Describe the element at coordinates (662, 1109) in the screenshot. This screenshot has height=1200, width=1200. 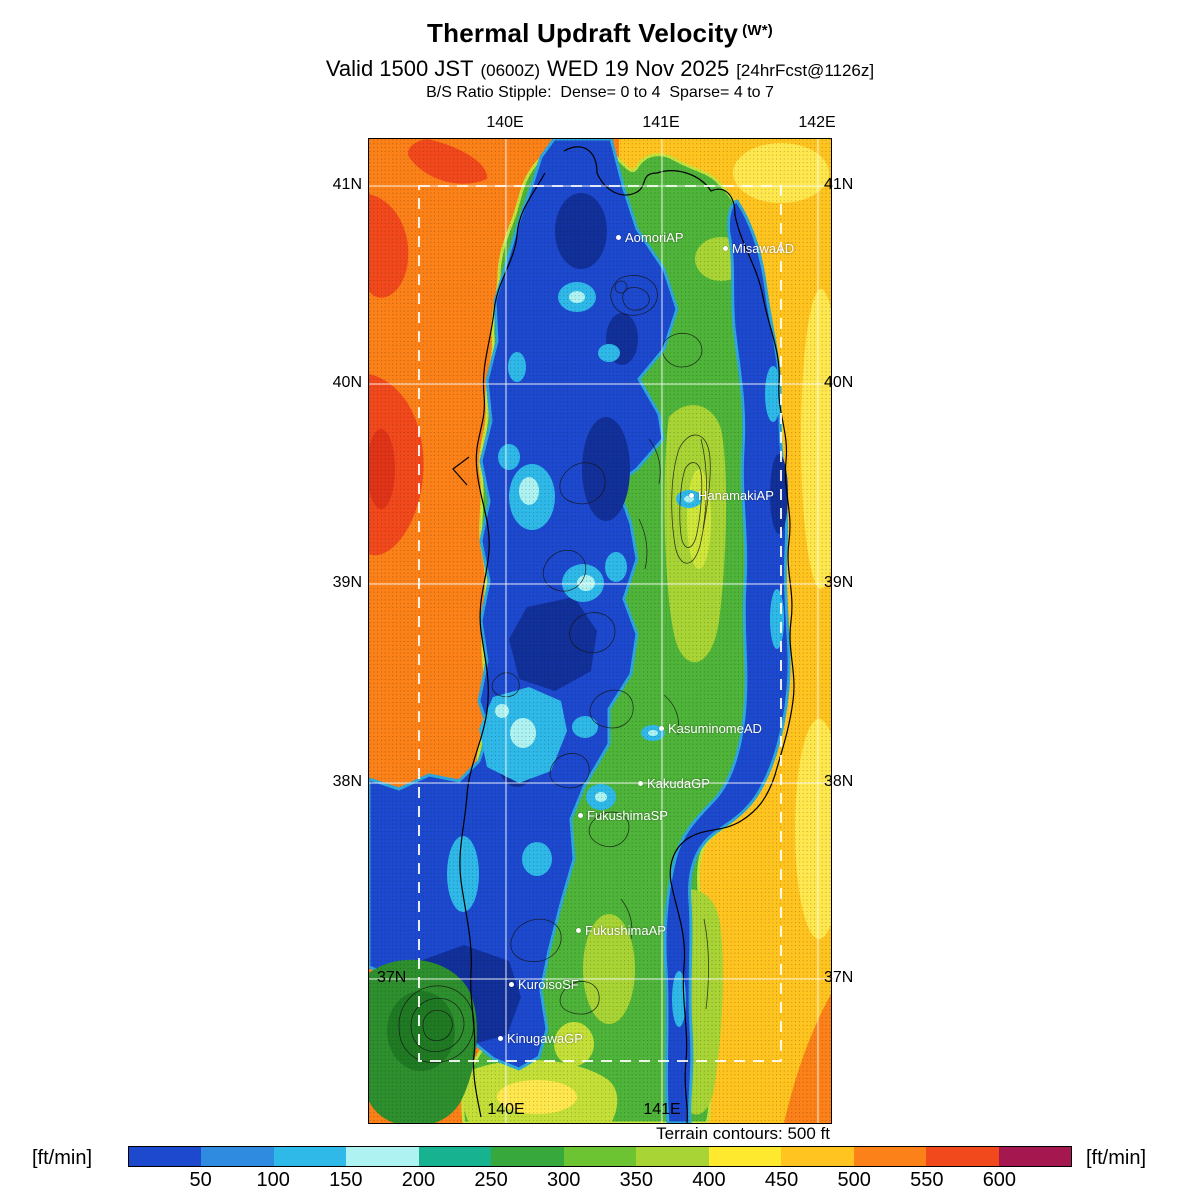
I see `lon-label-bottom-141e: 141E` at that location.